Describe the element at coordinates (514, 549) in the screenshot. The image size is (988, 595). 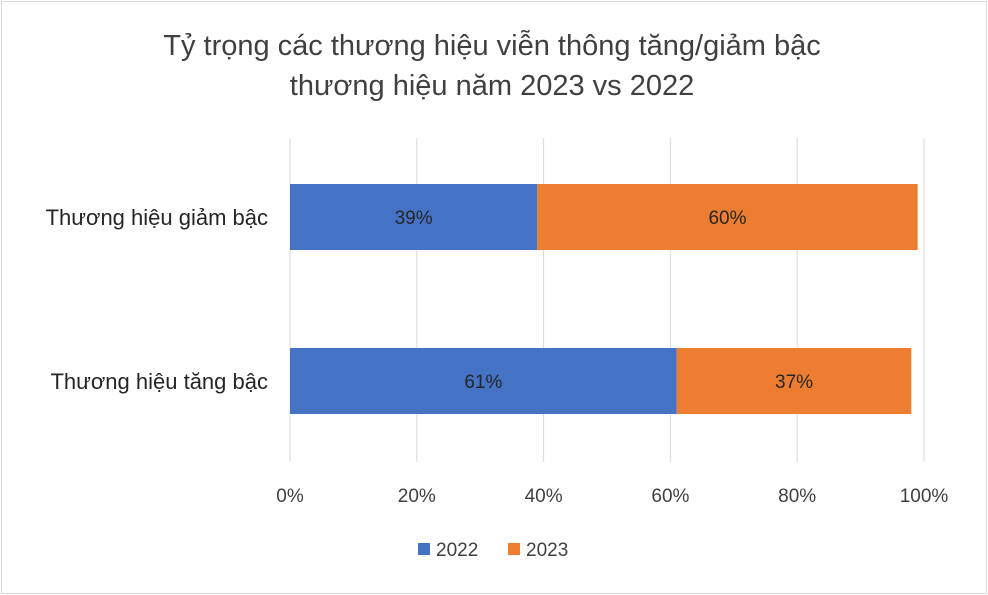
I see `legend-swatch-2023` at that location.